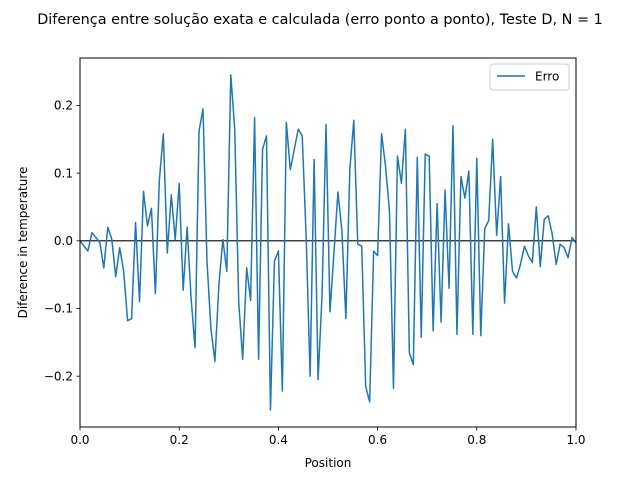  What do you see at coordinates (58, 376) in the screenshot?
I see `y-tick-label: −0.2` at bounding box center [58, 376].